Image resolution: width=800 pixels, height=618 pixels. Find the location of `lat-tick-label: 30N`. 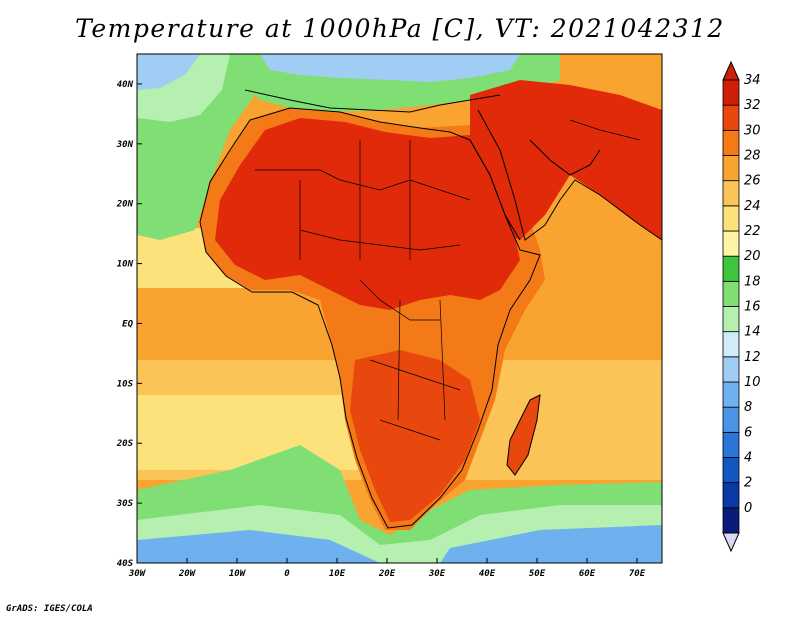

lat-tick-label: 30N is located at coordinates (125, 145).